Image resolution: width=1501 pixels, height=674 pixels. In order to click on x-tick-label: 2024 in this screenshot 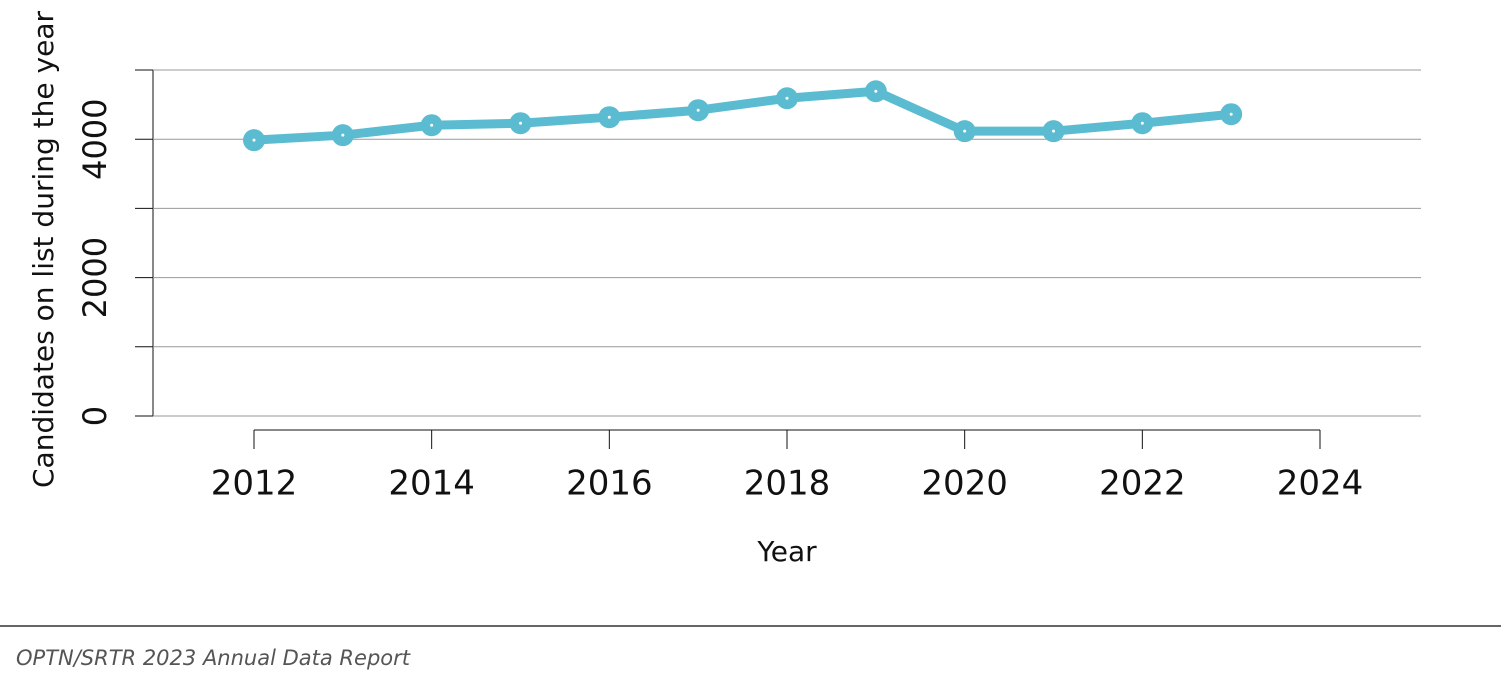, I will do `click(1320, 484)`.